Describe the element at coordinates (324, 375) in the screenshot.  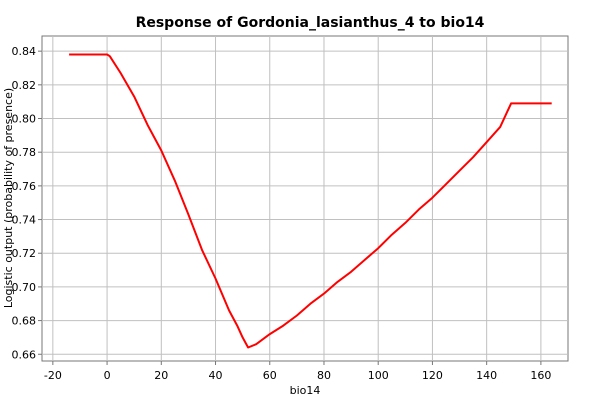
I see `x-tick-label: 80` at that location.